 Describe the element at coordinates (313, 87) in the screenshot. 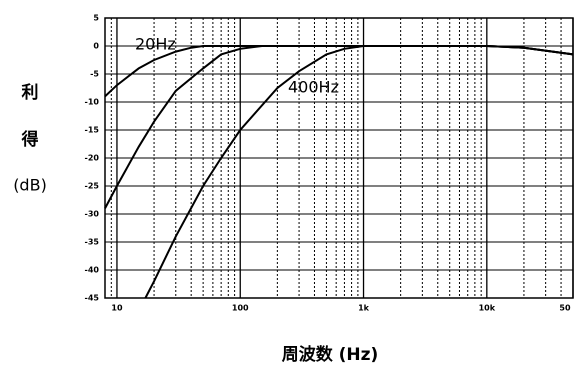

I see `annotation: 400Hz` at that location.